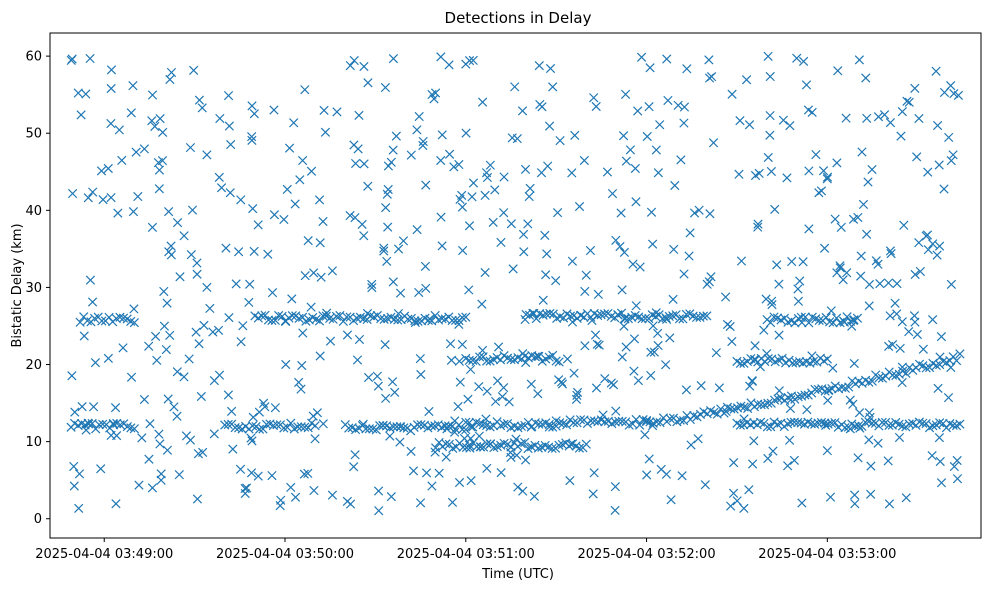  Describe the element at coordinates (33, 365) in the screenshot. I see `y-tick-label-2: 20` at that location.